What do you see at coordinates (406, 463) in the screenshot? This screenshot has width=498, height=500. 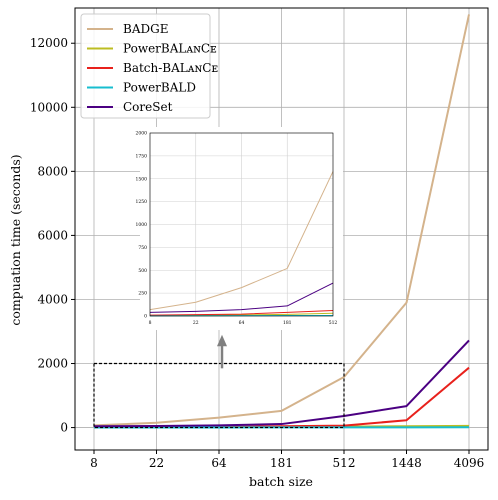 I see `x-tick-label: 1448` at bounding box center [406, 463].